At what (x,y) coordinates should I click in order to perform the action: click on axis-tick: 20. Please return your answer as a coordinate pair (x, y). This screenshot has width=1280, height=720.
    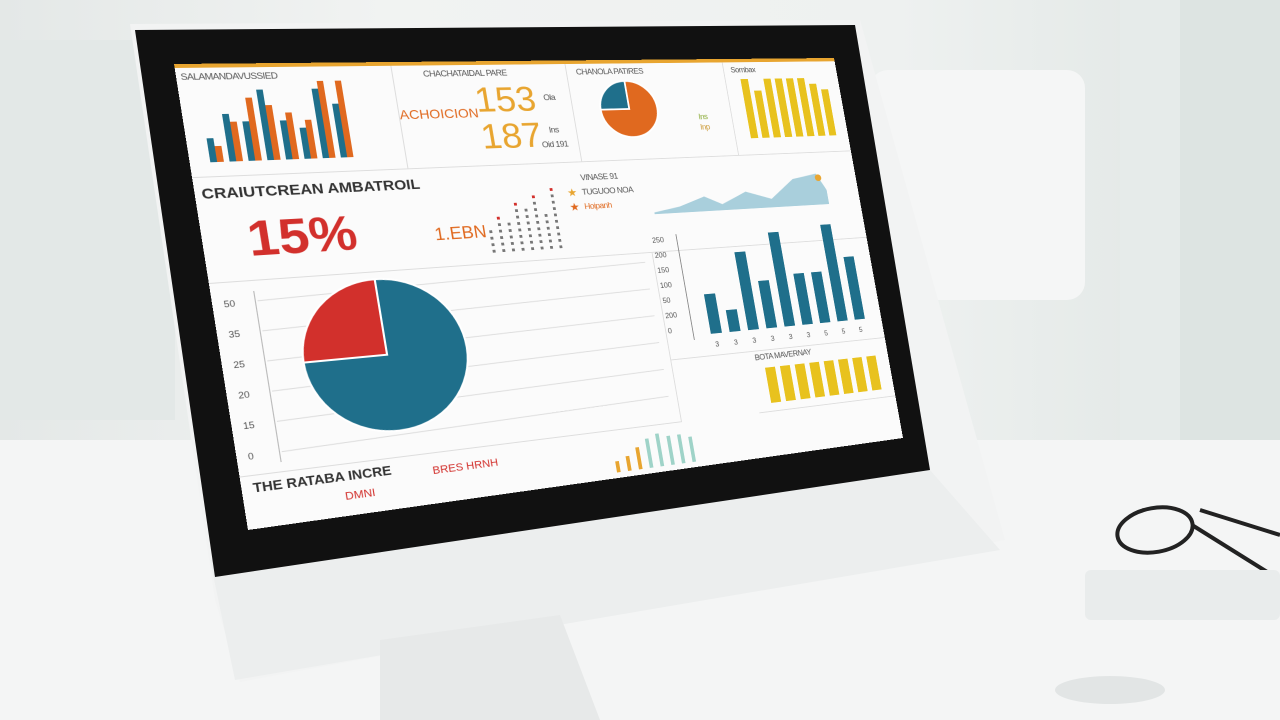
    Looking at the image, I should click on (244, 395).